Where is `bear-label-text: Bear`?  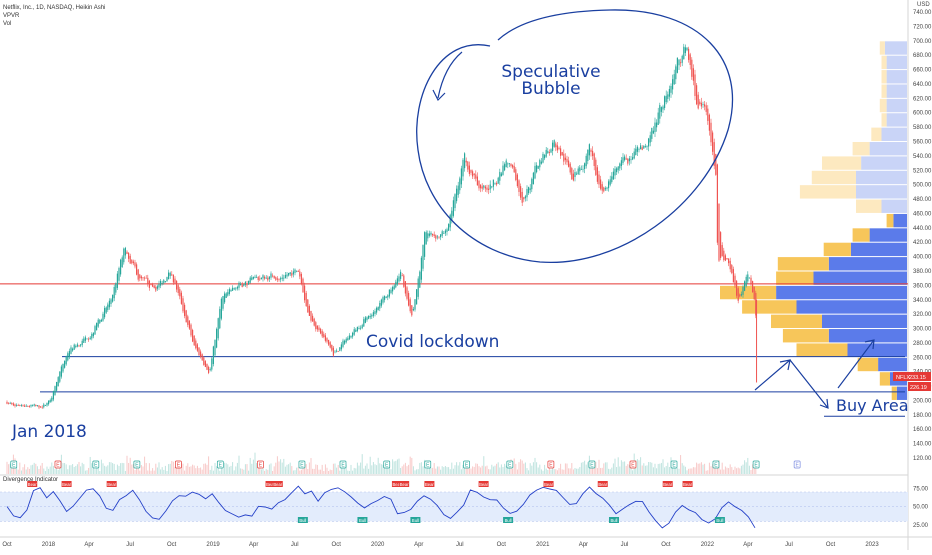 bear-label-text: Bear is located at coordinates (396, 484).